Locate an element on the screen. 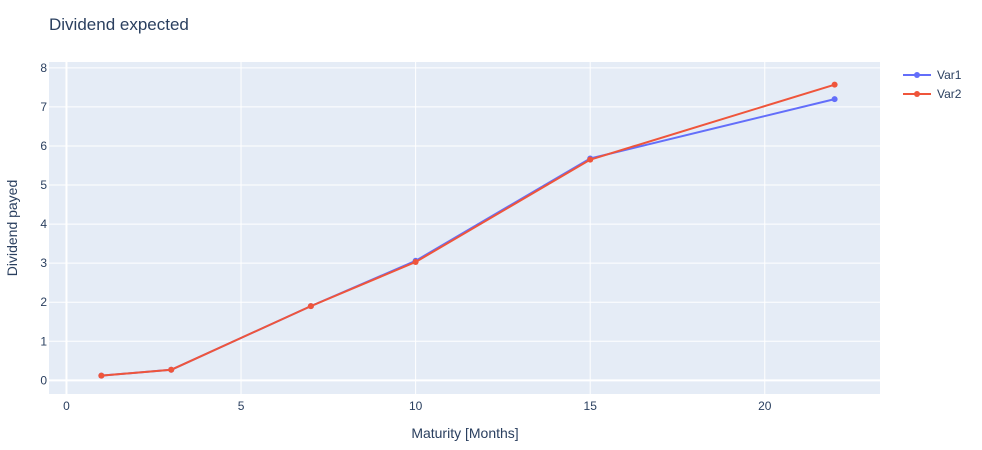  y-axis-title: Dividend payed is located at coordinates (12, 228).